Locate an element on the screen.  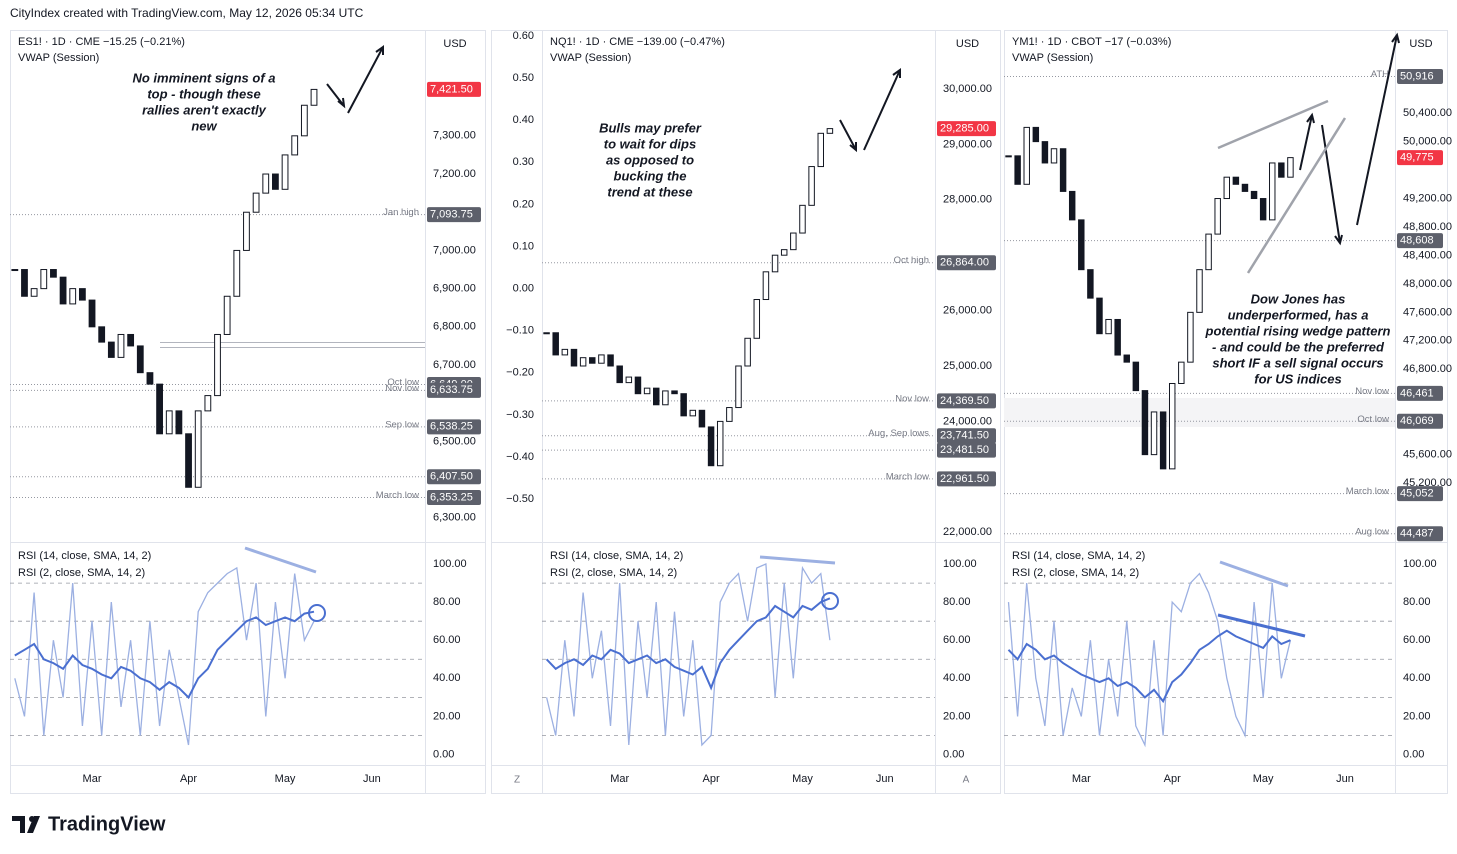
annotation: Bulls may prefer is located at coordinates (650, 127).